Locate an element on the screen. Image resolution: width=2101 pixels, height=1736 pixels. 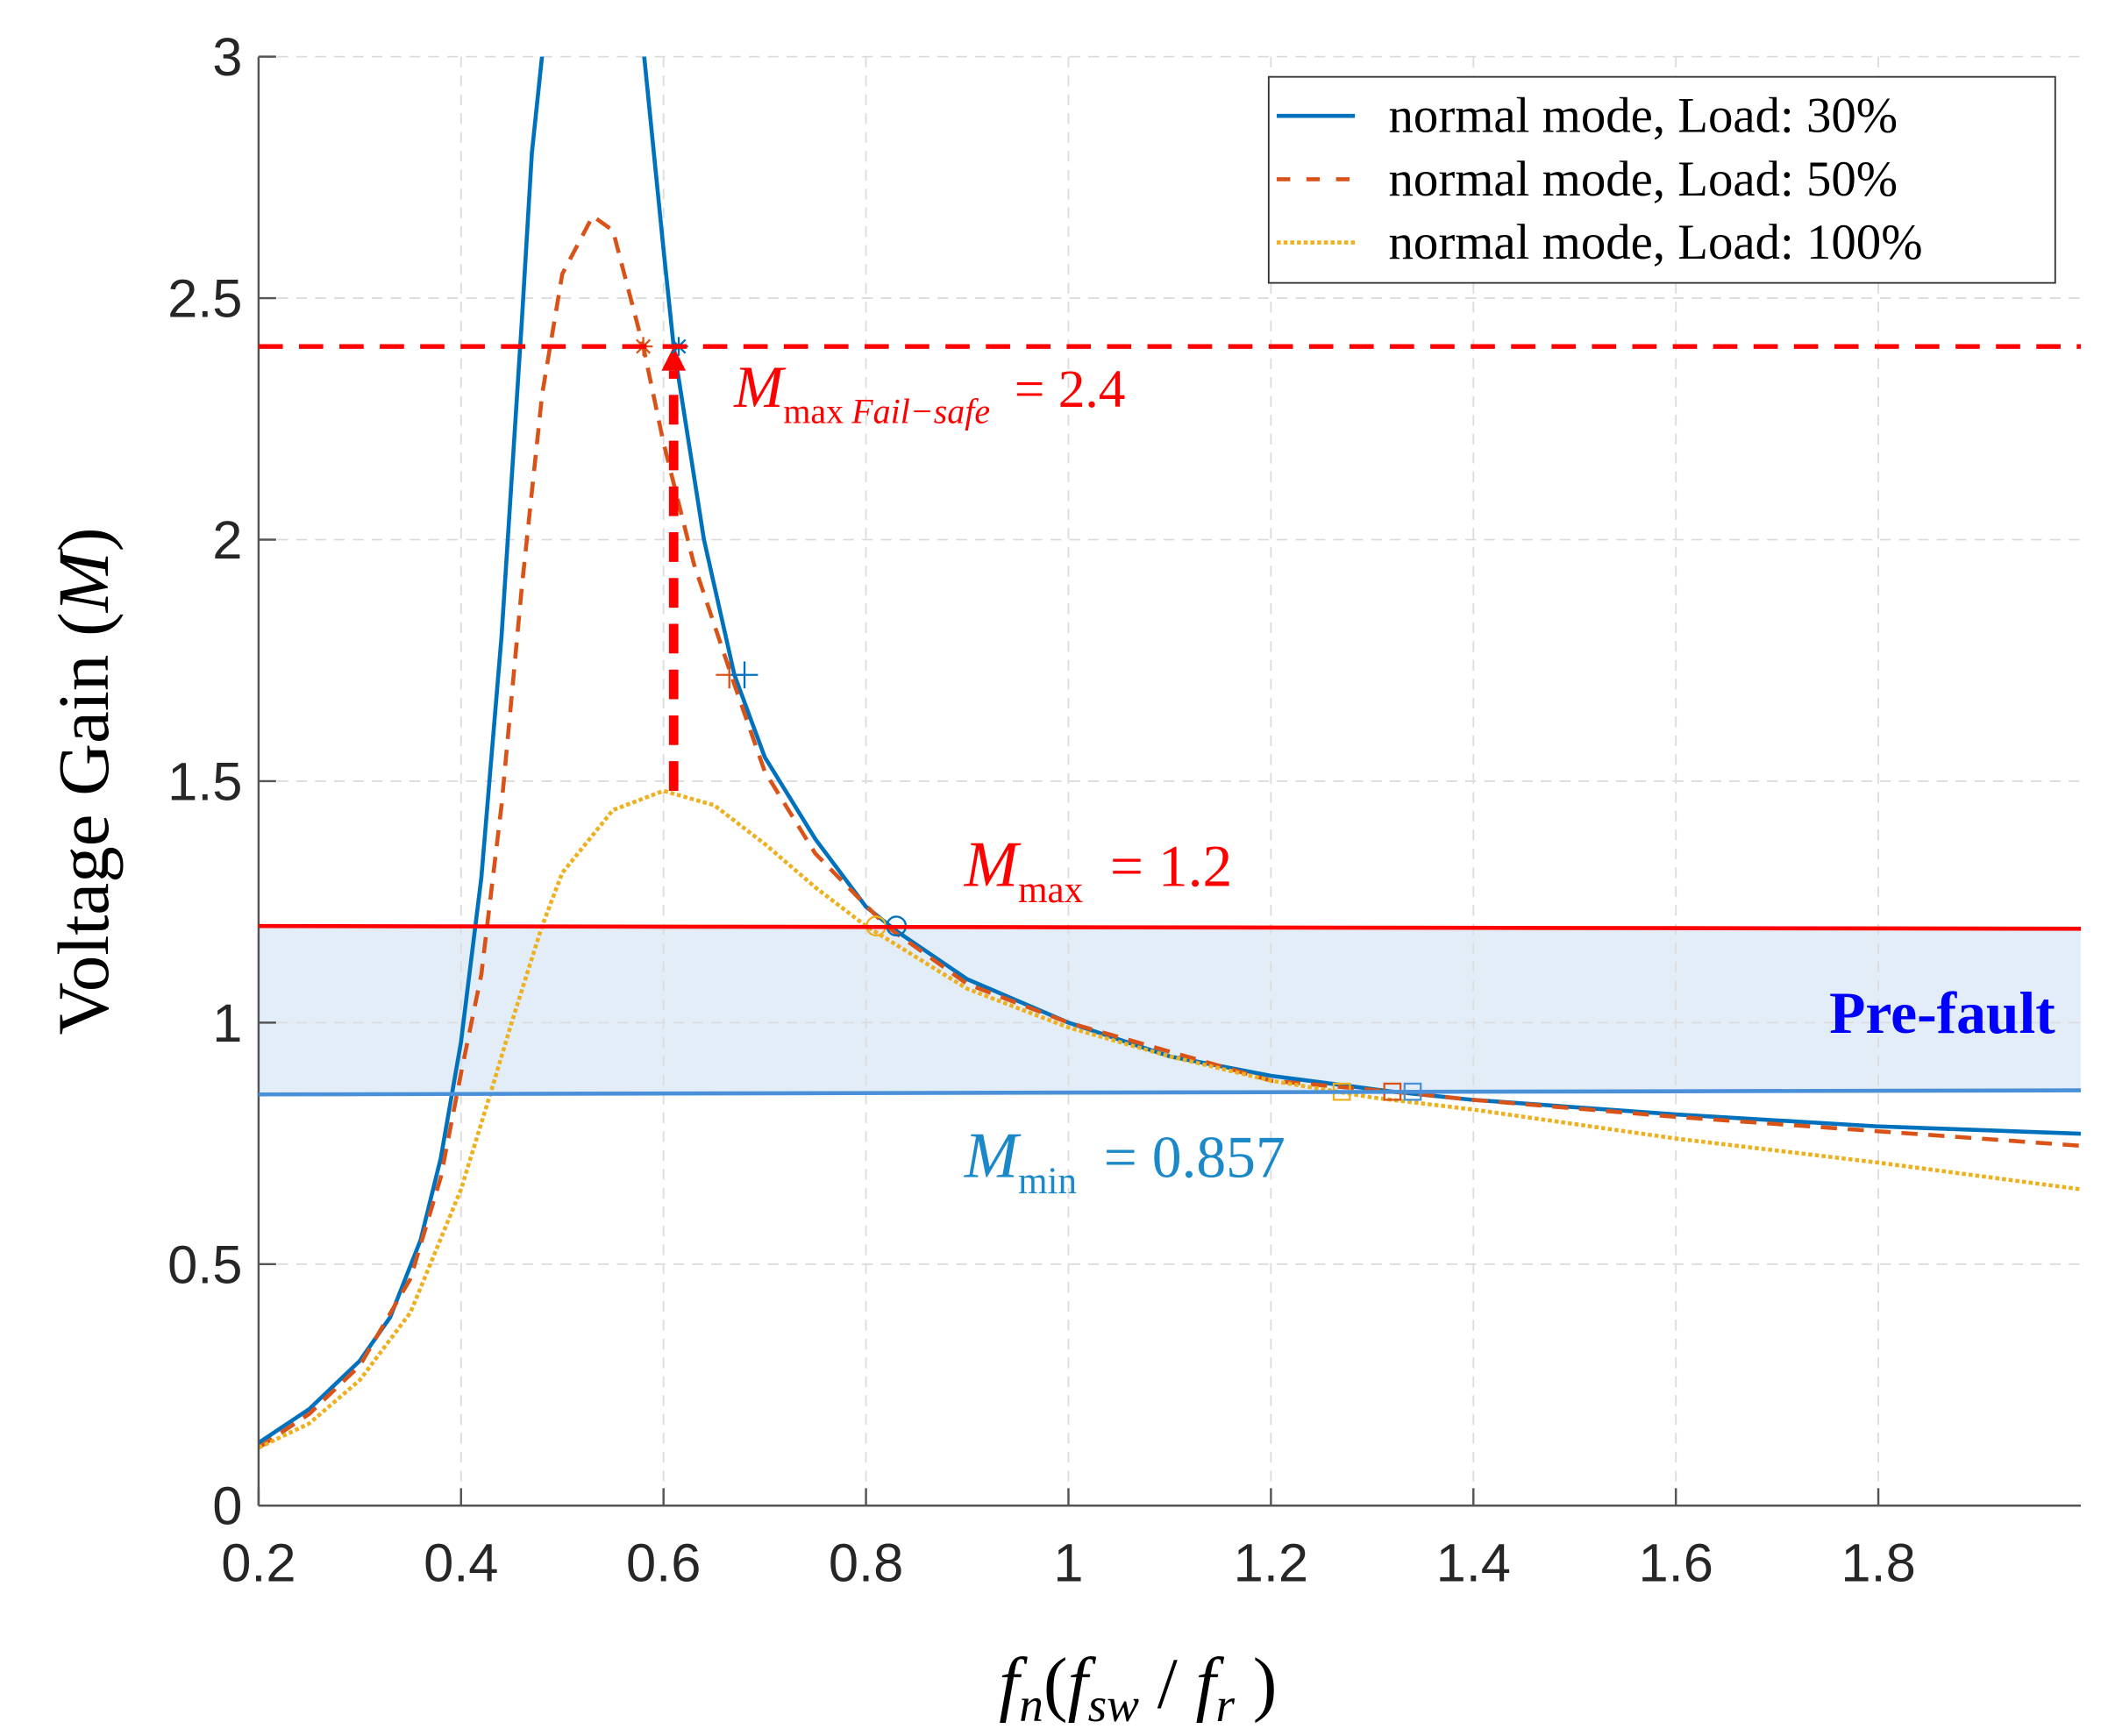
y-tick-label: 2.5 is located at coordinates (204, 299).